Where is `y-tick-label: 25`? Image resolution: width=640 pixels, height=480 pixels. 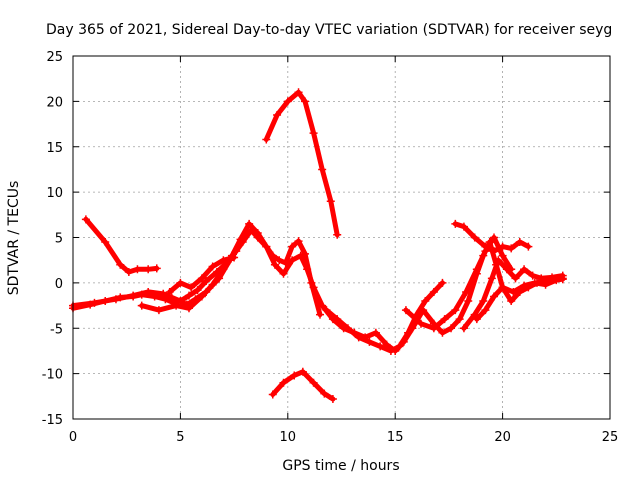 y-tick-label: 25 is located at coordinates (54, 57).